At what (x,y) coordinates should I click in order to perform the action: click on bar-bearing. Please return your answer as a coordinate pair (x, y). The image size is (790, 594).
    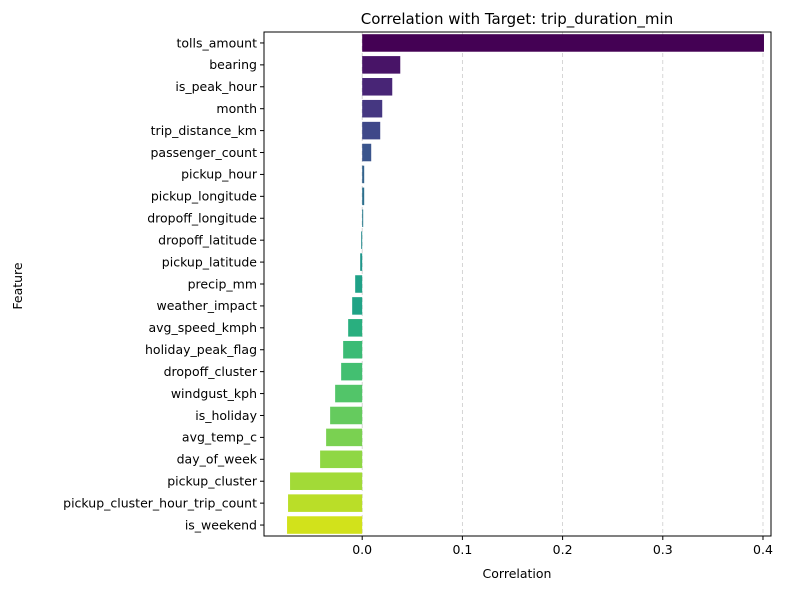
    Looking at the image, I should click on (381, 65).